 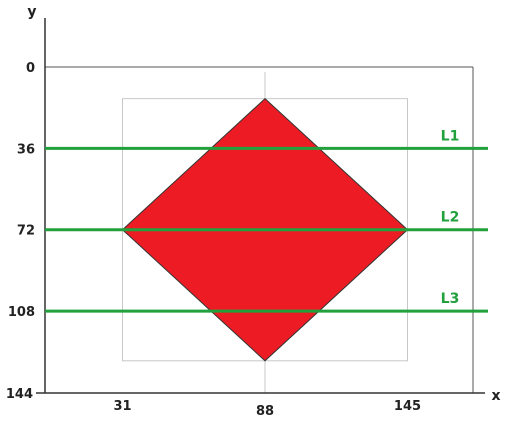 I want to click on y-tick-label: 108, so click(x=21, y=312).